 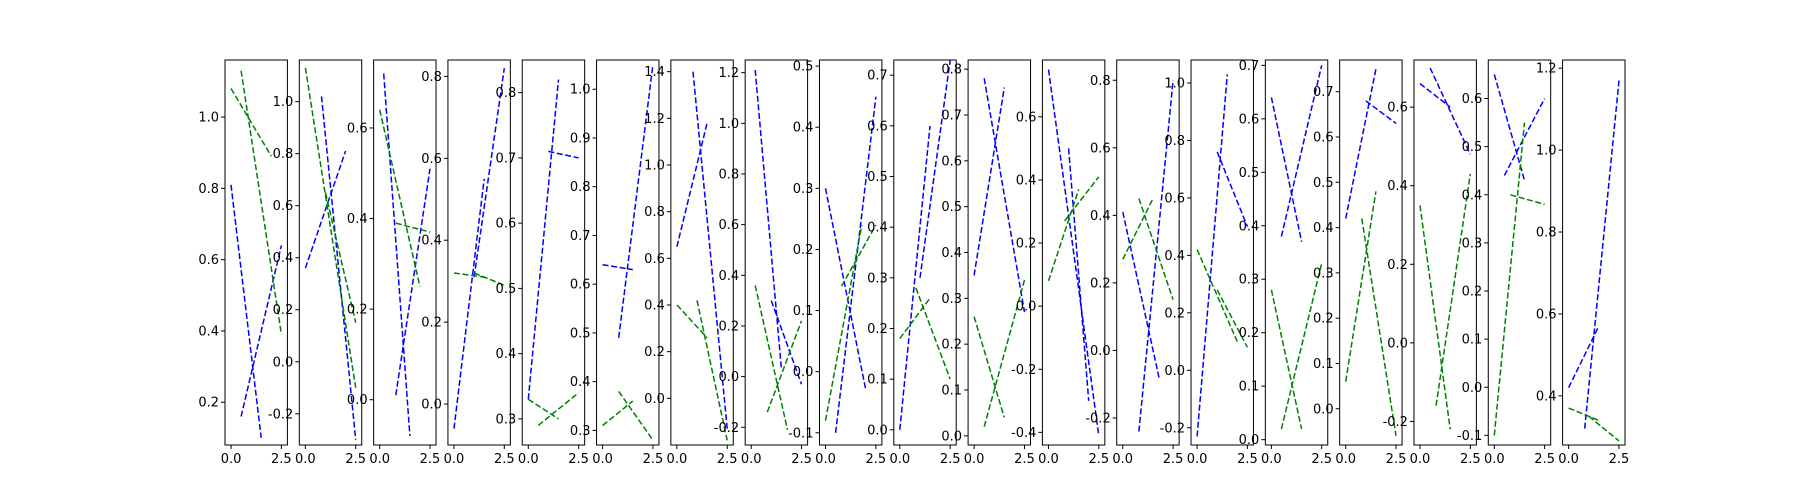 I want to click on subplot-5: 0.0 2.50.30.40.50.60.70.8, so click(x=542, y=263).